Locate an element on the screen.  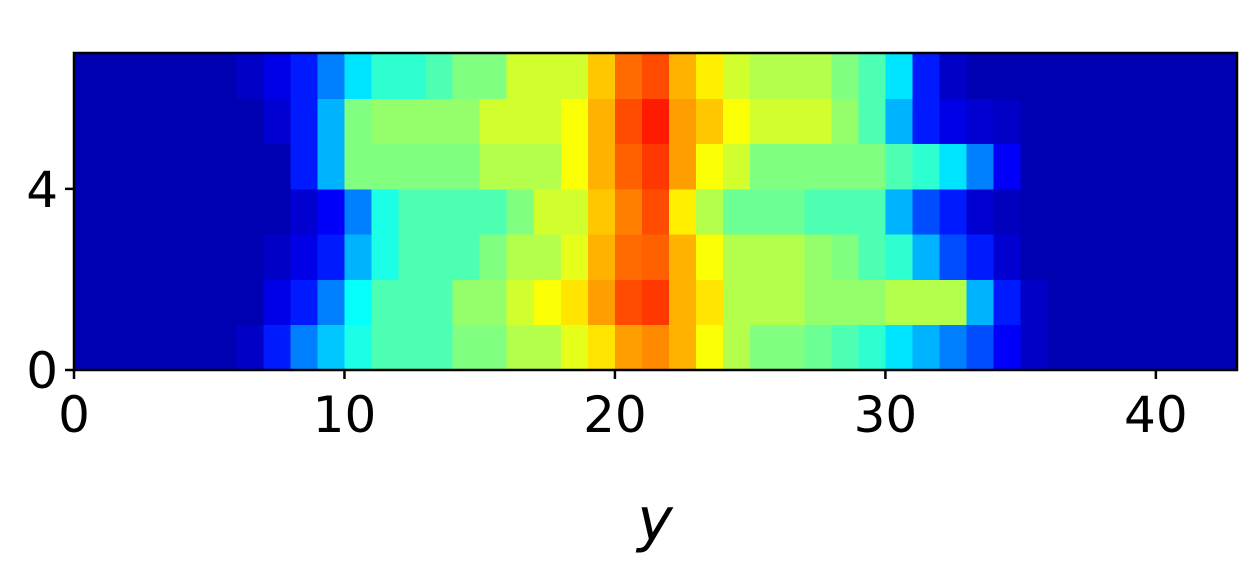
x-tick-label: 0 is located at coordinates (74, 415).